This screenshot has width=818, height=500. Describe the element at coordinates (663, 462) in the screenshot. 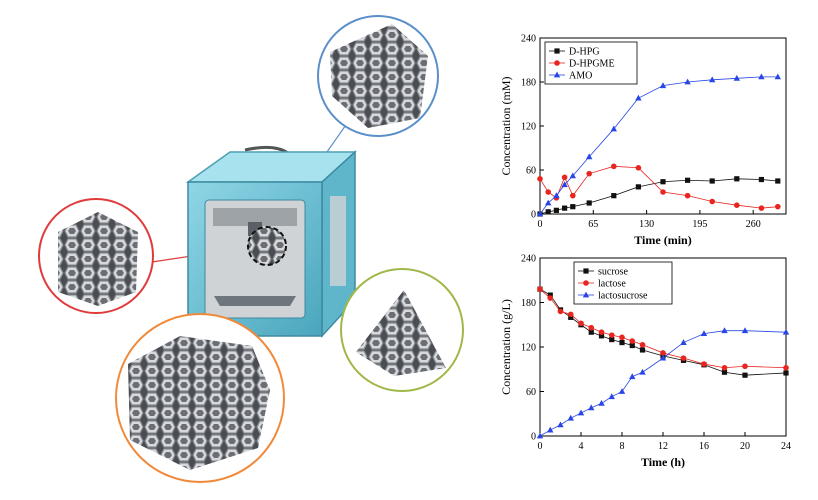

I see `x-axis-label: Time (h)` at that location.